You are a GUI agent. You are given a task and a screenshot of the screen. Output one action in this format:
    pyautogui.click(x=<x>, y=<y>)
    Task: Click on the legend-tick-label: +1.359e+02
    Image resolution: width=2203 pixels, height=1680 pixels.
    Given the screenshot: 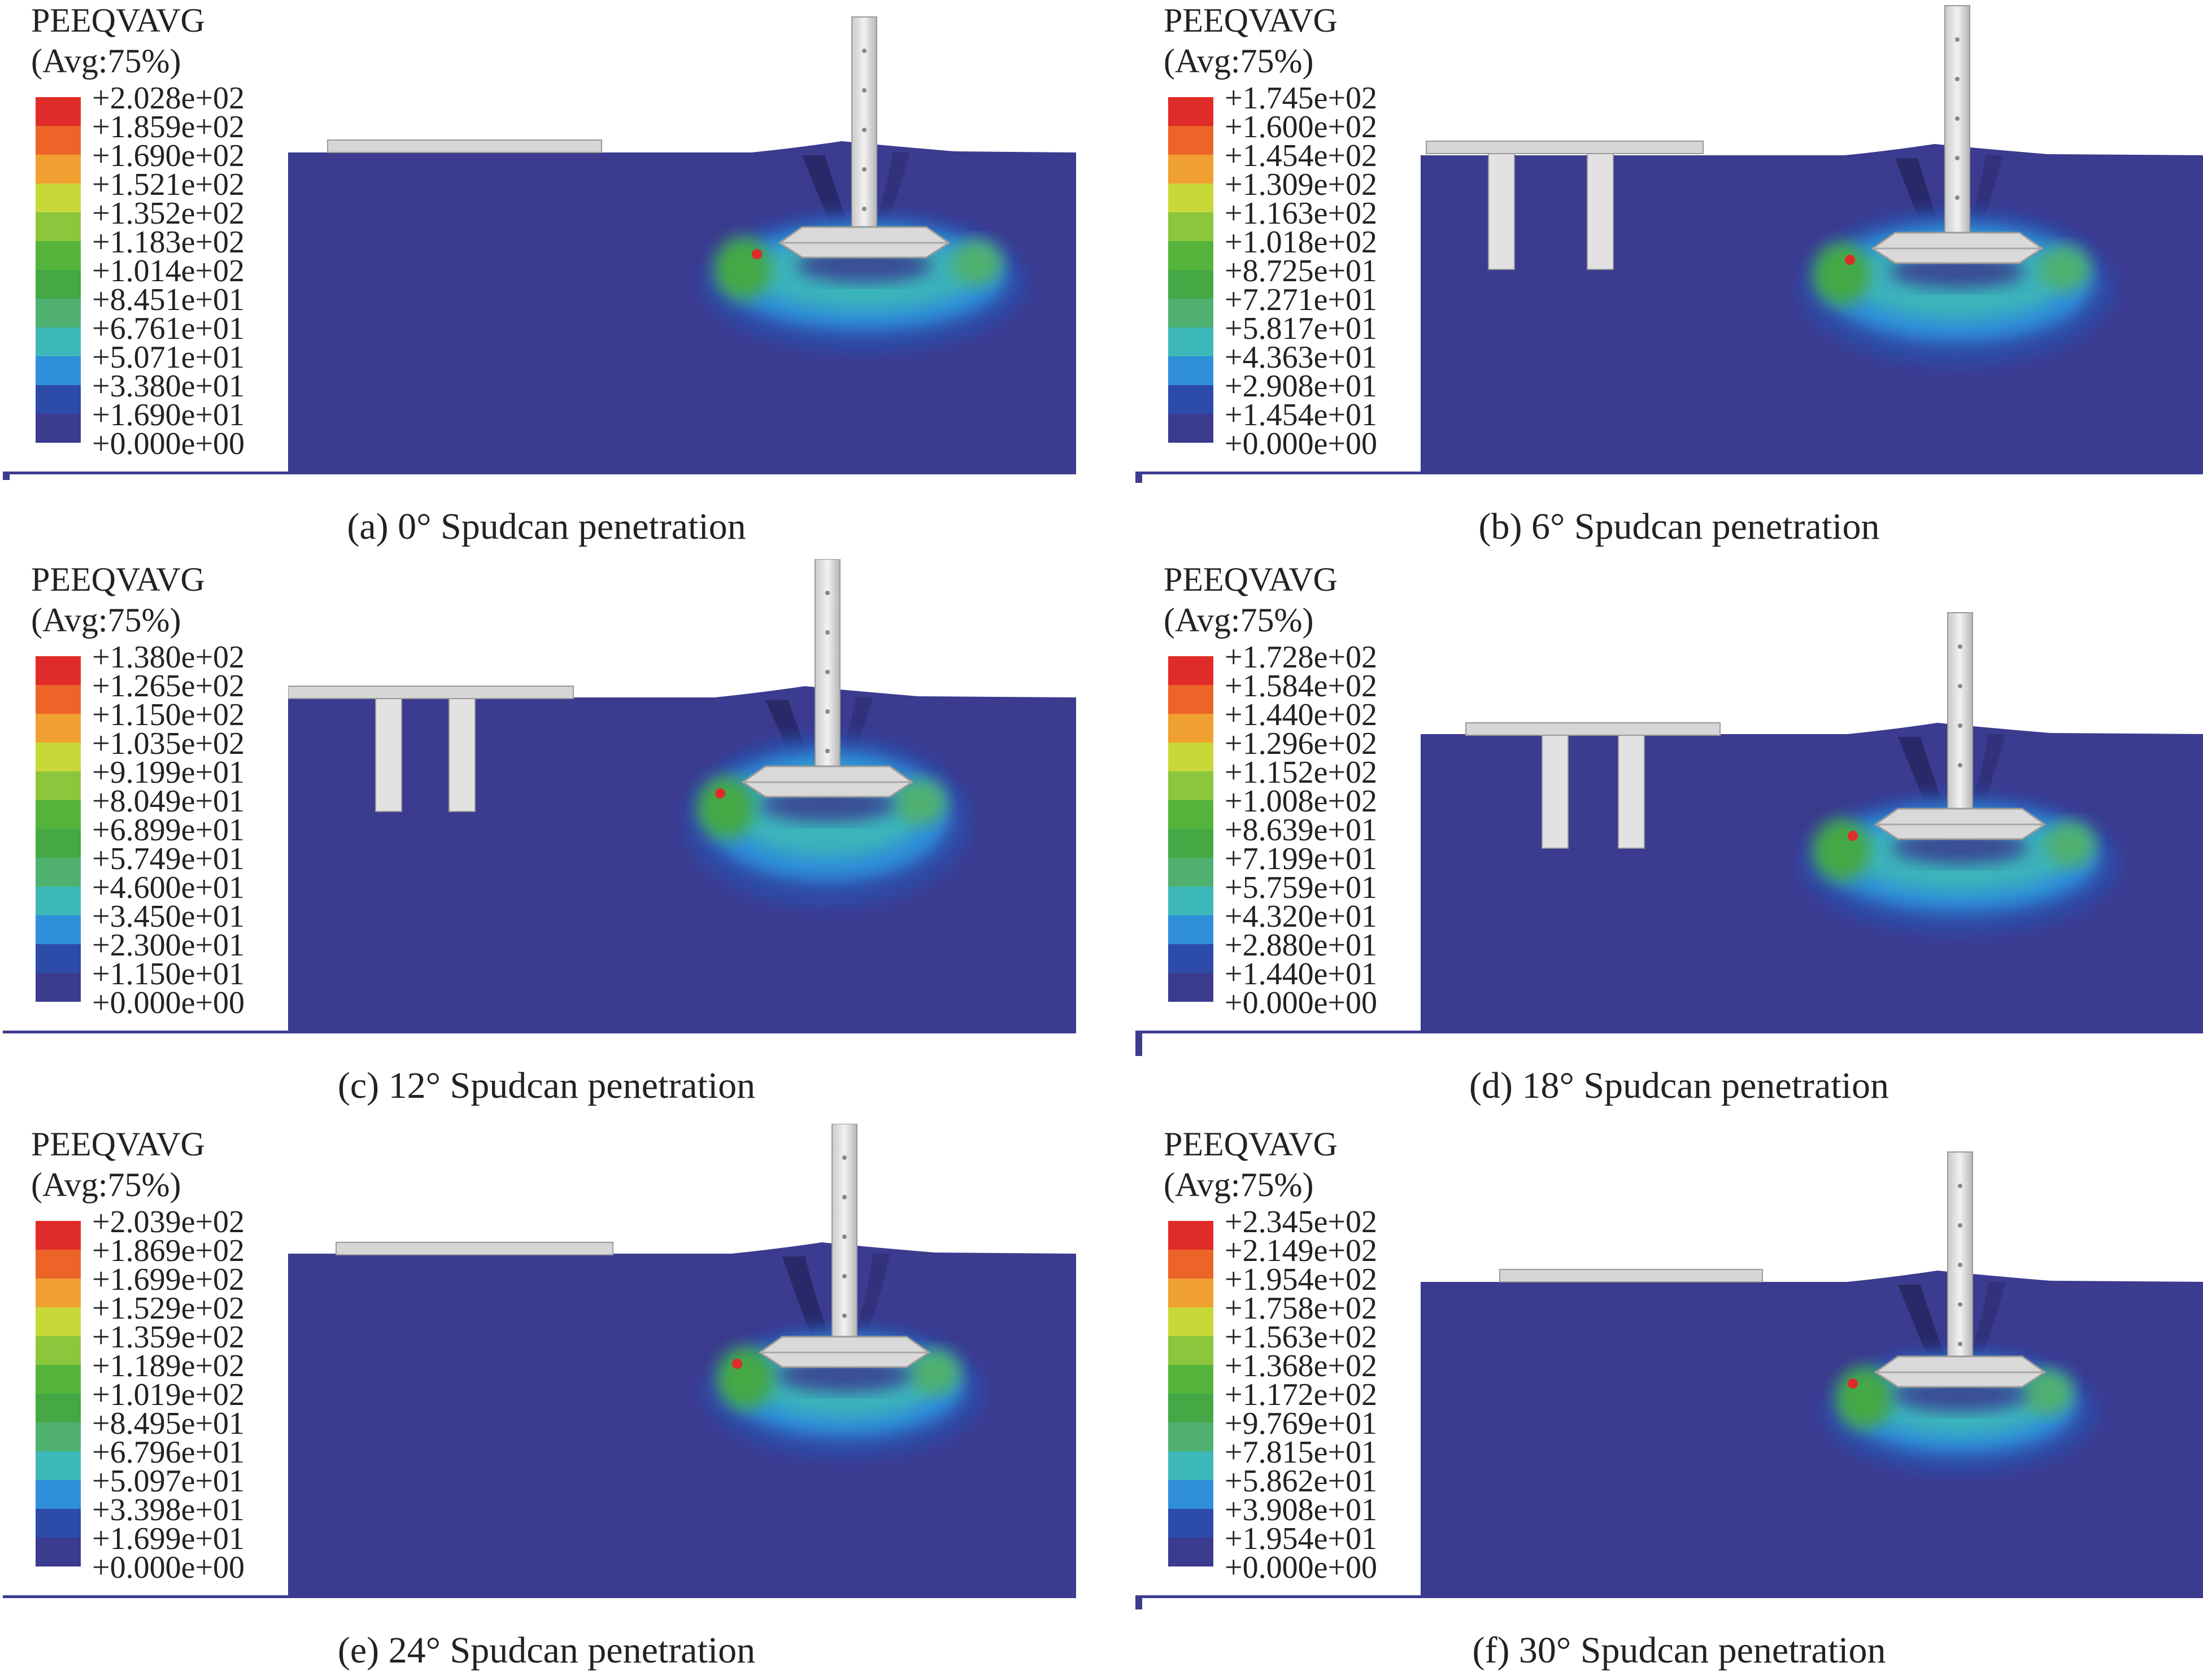 What is the action you would take?
    pyautogui.click(x=168, y=1337)
    